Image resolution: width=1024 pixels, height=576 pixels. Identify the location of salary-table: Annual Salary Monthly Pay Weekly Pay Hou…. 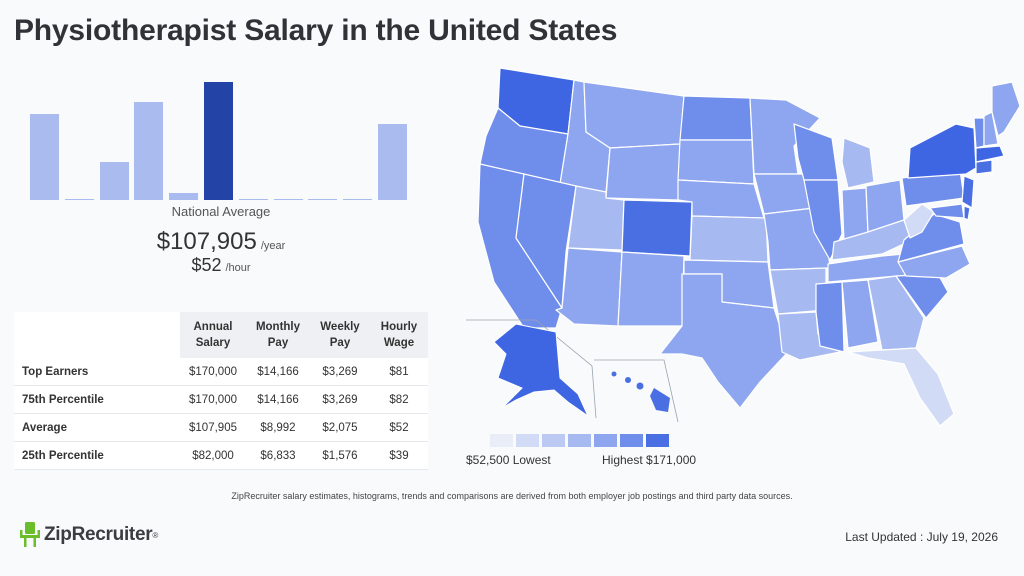
(221, 391).